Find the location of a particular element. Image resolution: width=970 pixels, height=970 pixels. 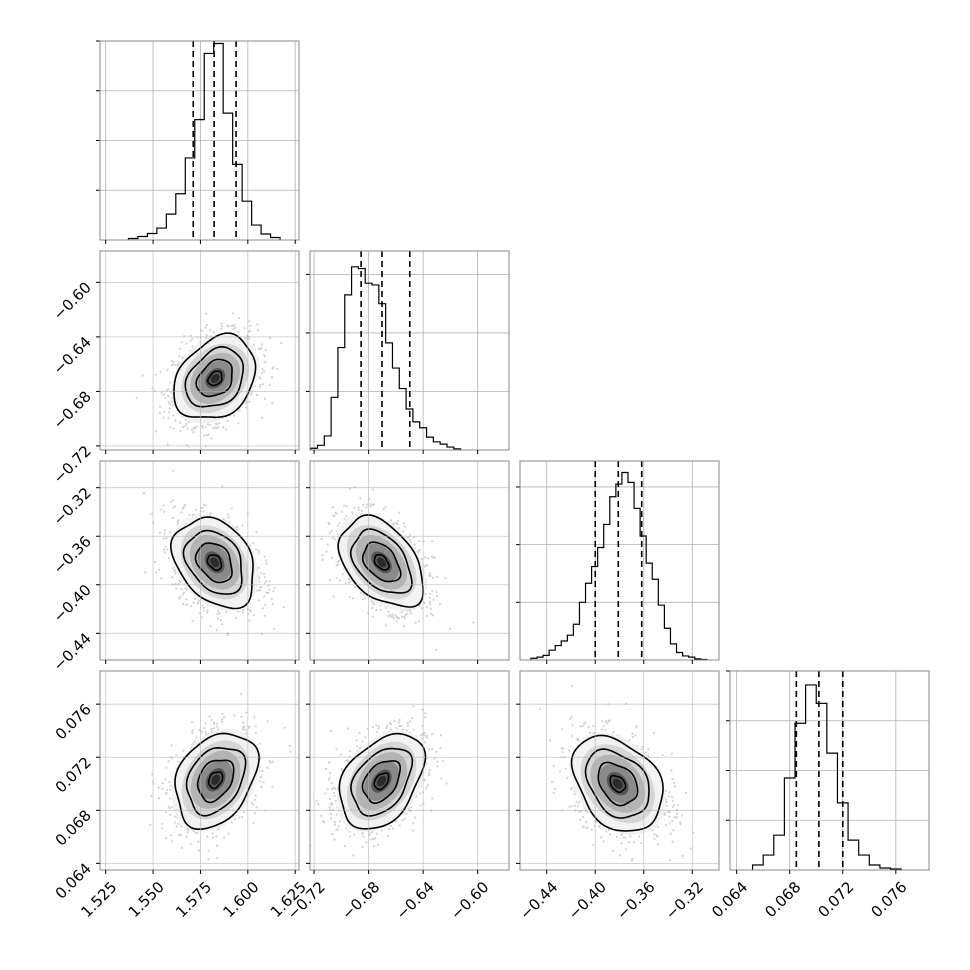

y-tick-label: −0.36 is located at coordinates (72, 554).